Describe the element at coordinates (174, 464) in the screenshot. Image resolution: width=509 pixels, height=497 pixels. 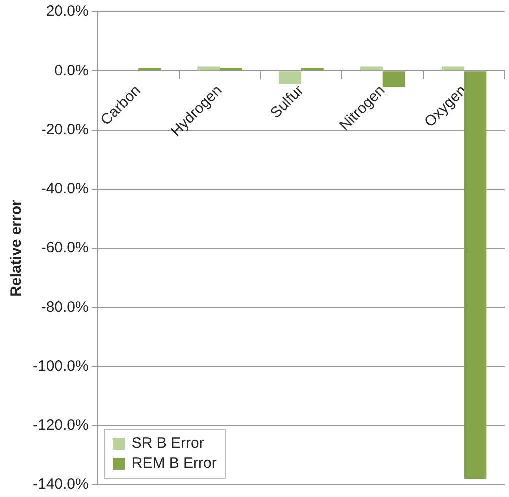
I see `legend-label: REM B Error` at that location.